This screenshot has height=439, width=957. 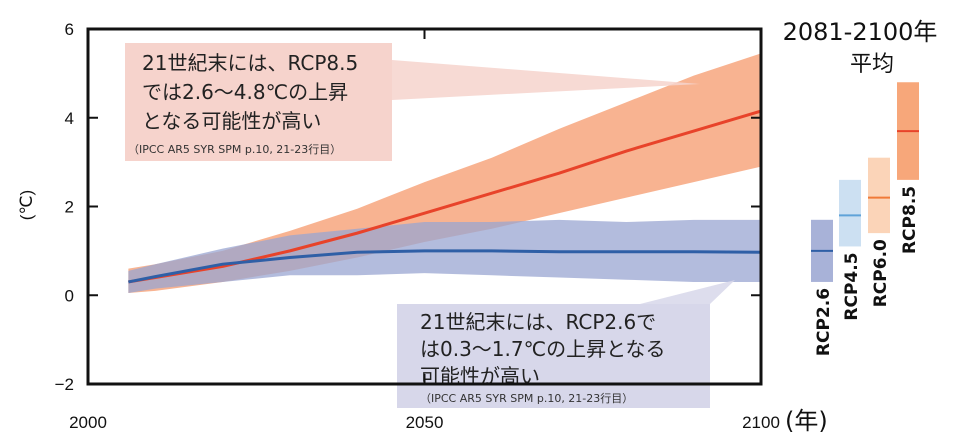 What do you see at coordinates (64, 384) in the screenshot?
I see `y-tick-label: −2` at bounding box center [64, 384].